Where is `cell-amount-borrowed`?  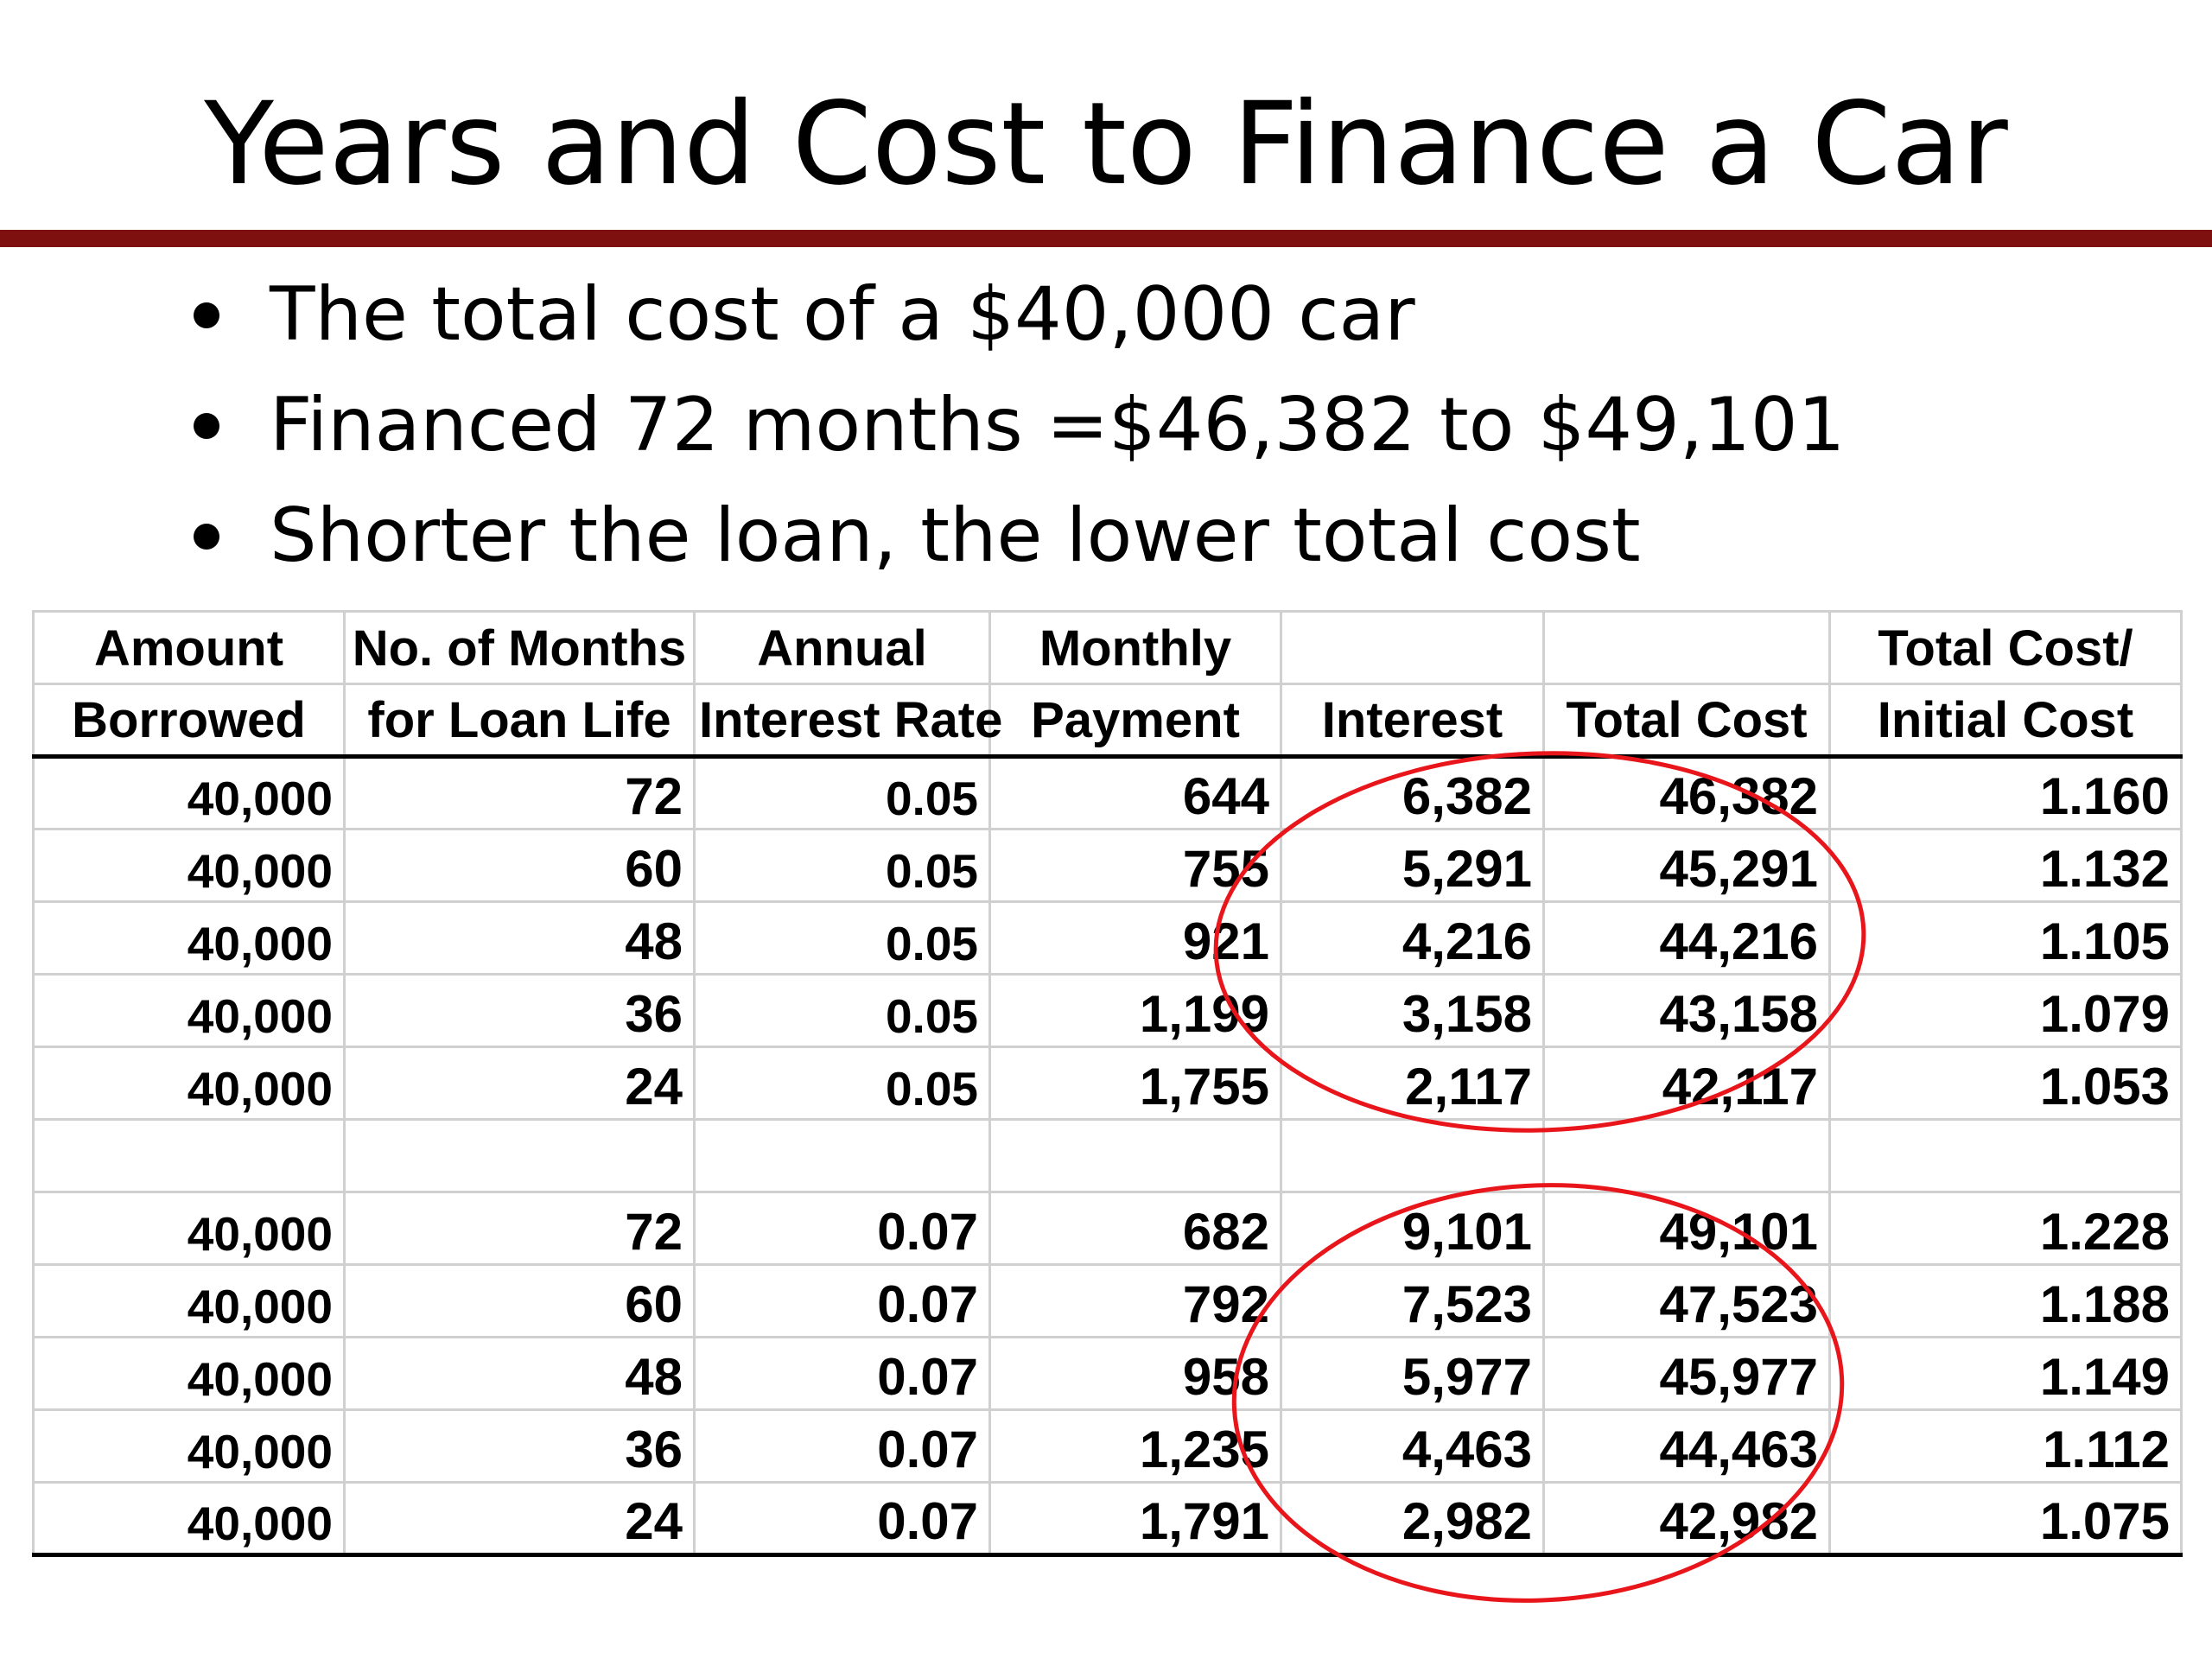
cell-amount-borrowed is located at coordinates (189, 1156).